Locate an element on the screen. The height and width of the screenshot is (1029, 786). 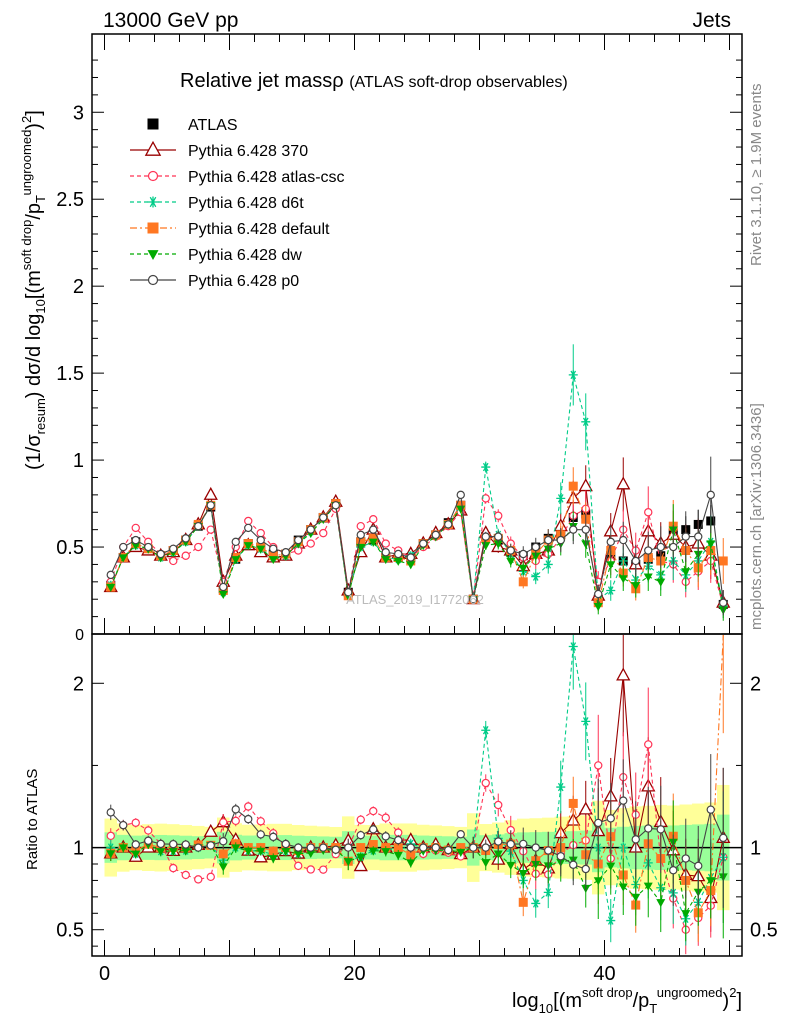
ratio-y-tick-label-right: 1 is located at coordinates (755, 849).